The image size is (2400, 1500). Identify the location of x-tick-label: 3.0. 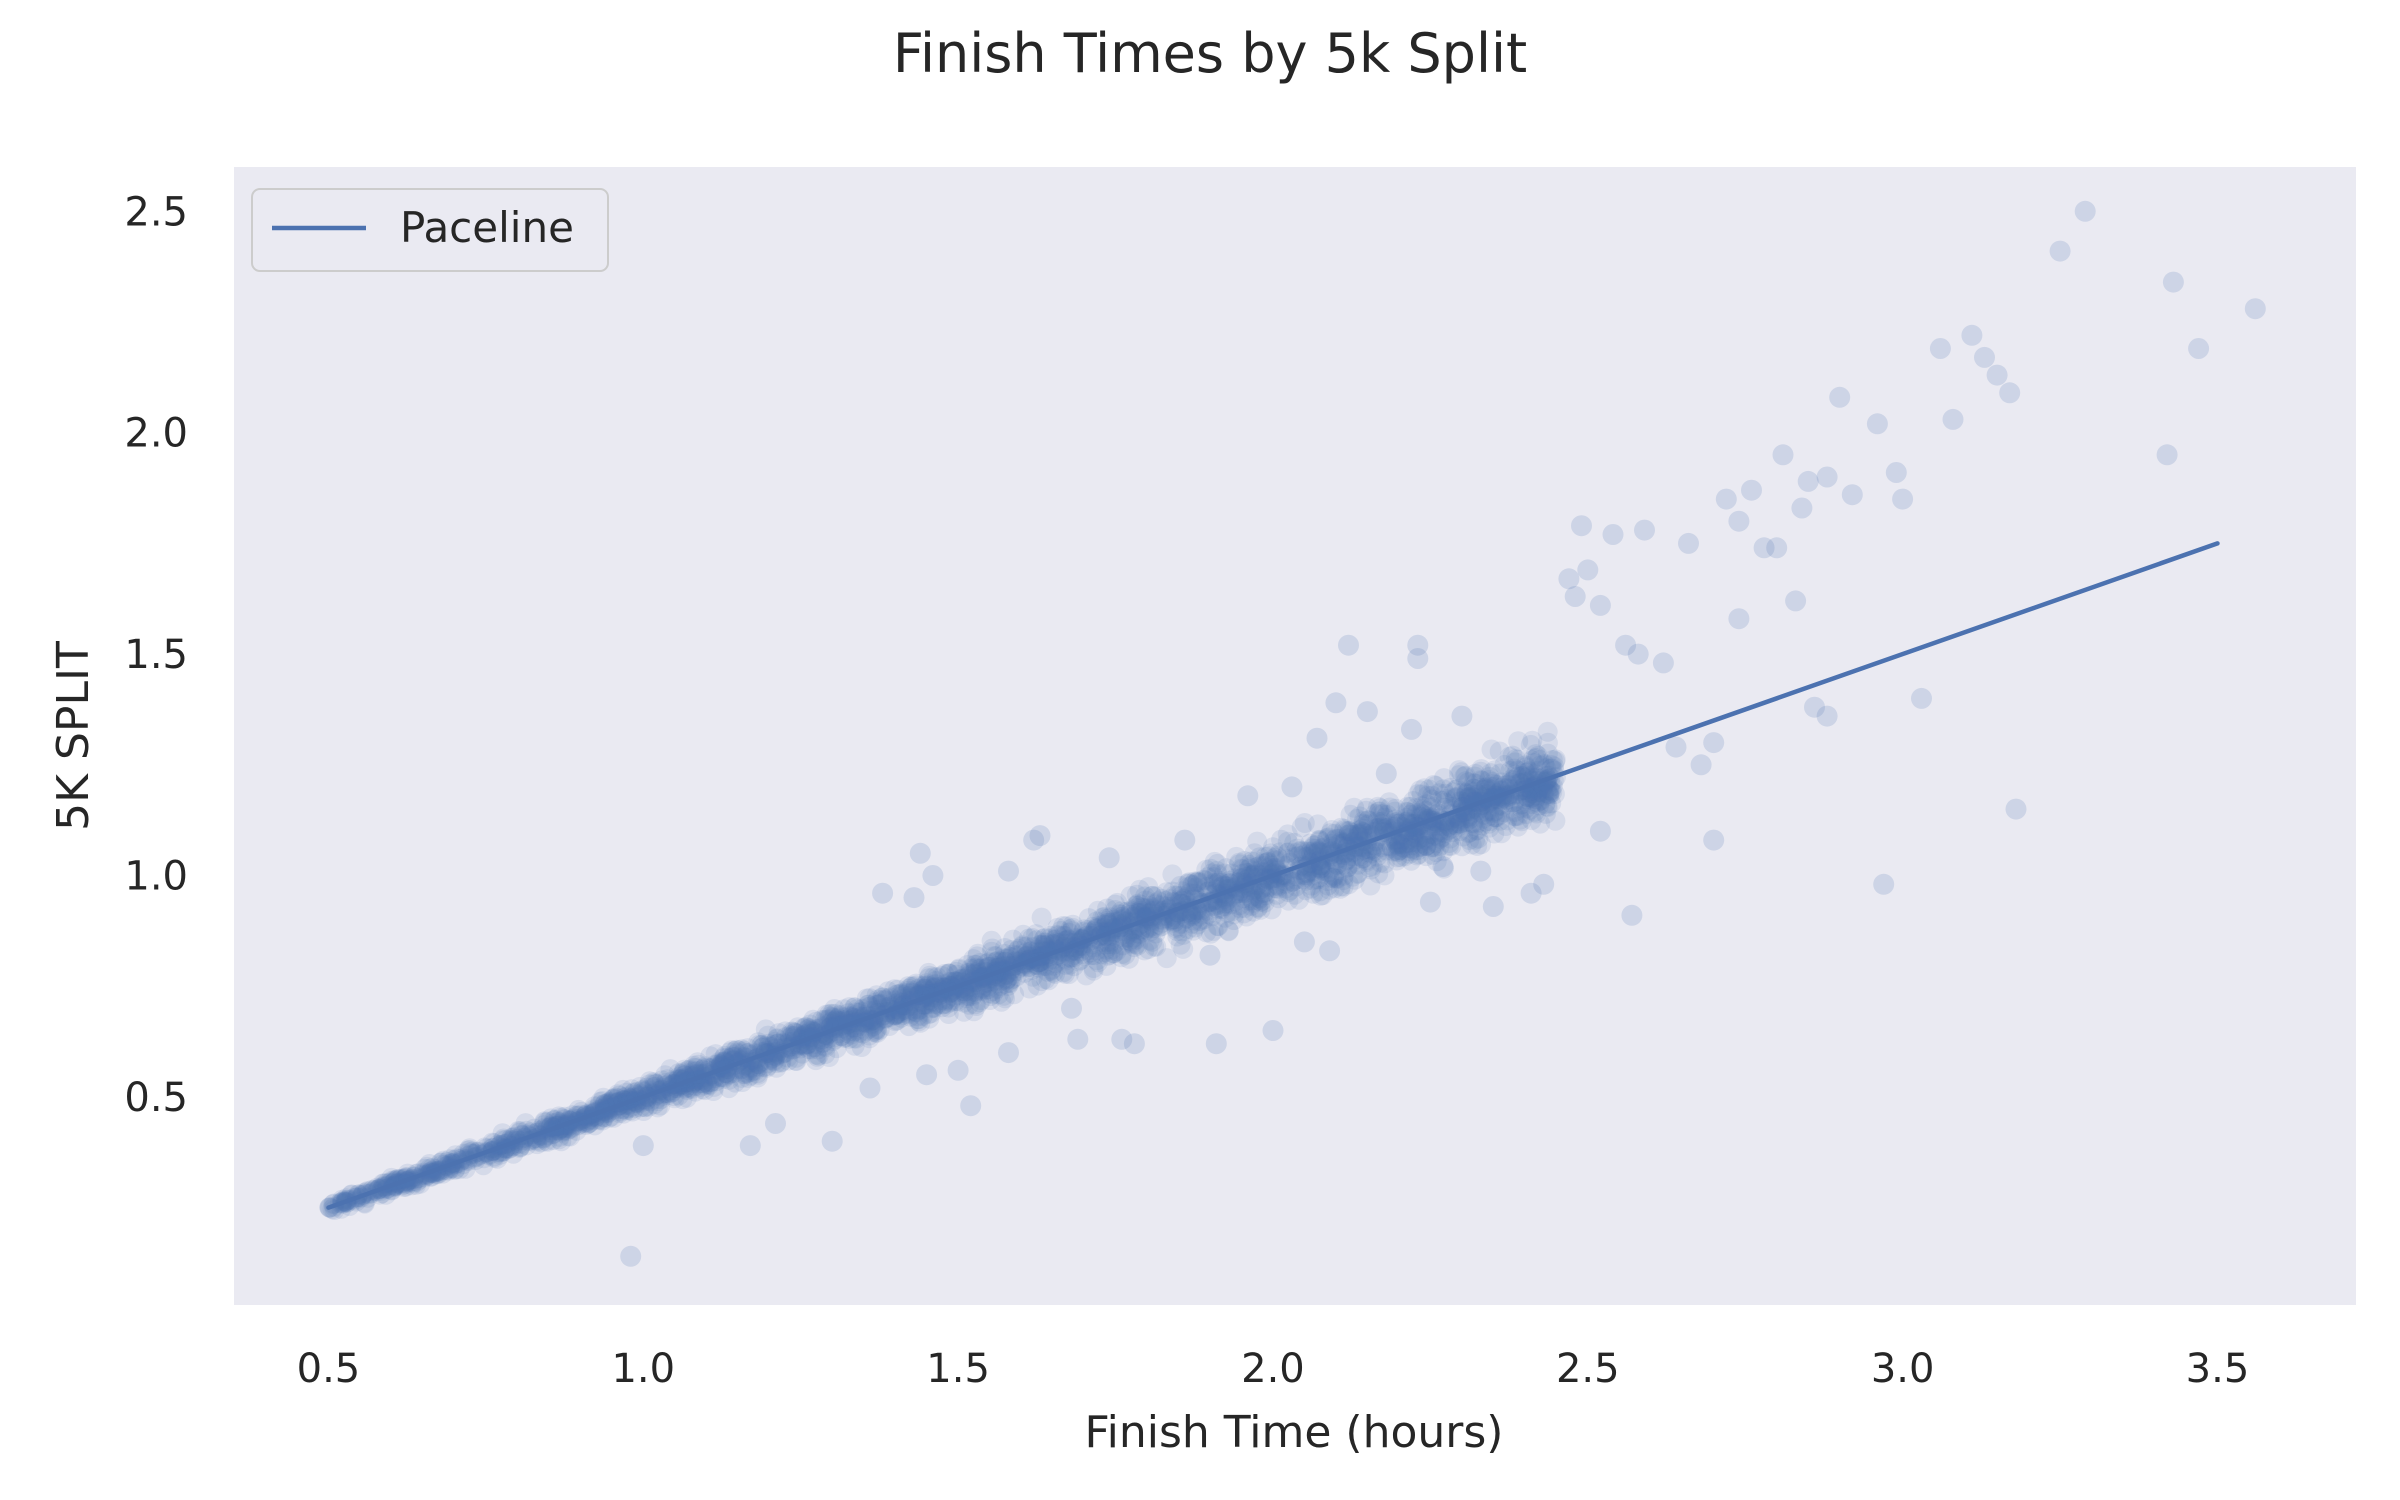
(1903, 1369).